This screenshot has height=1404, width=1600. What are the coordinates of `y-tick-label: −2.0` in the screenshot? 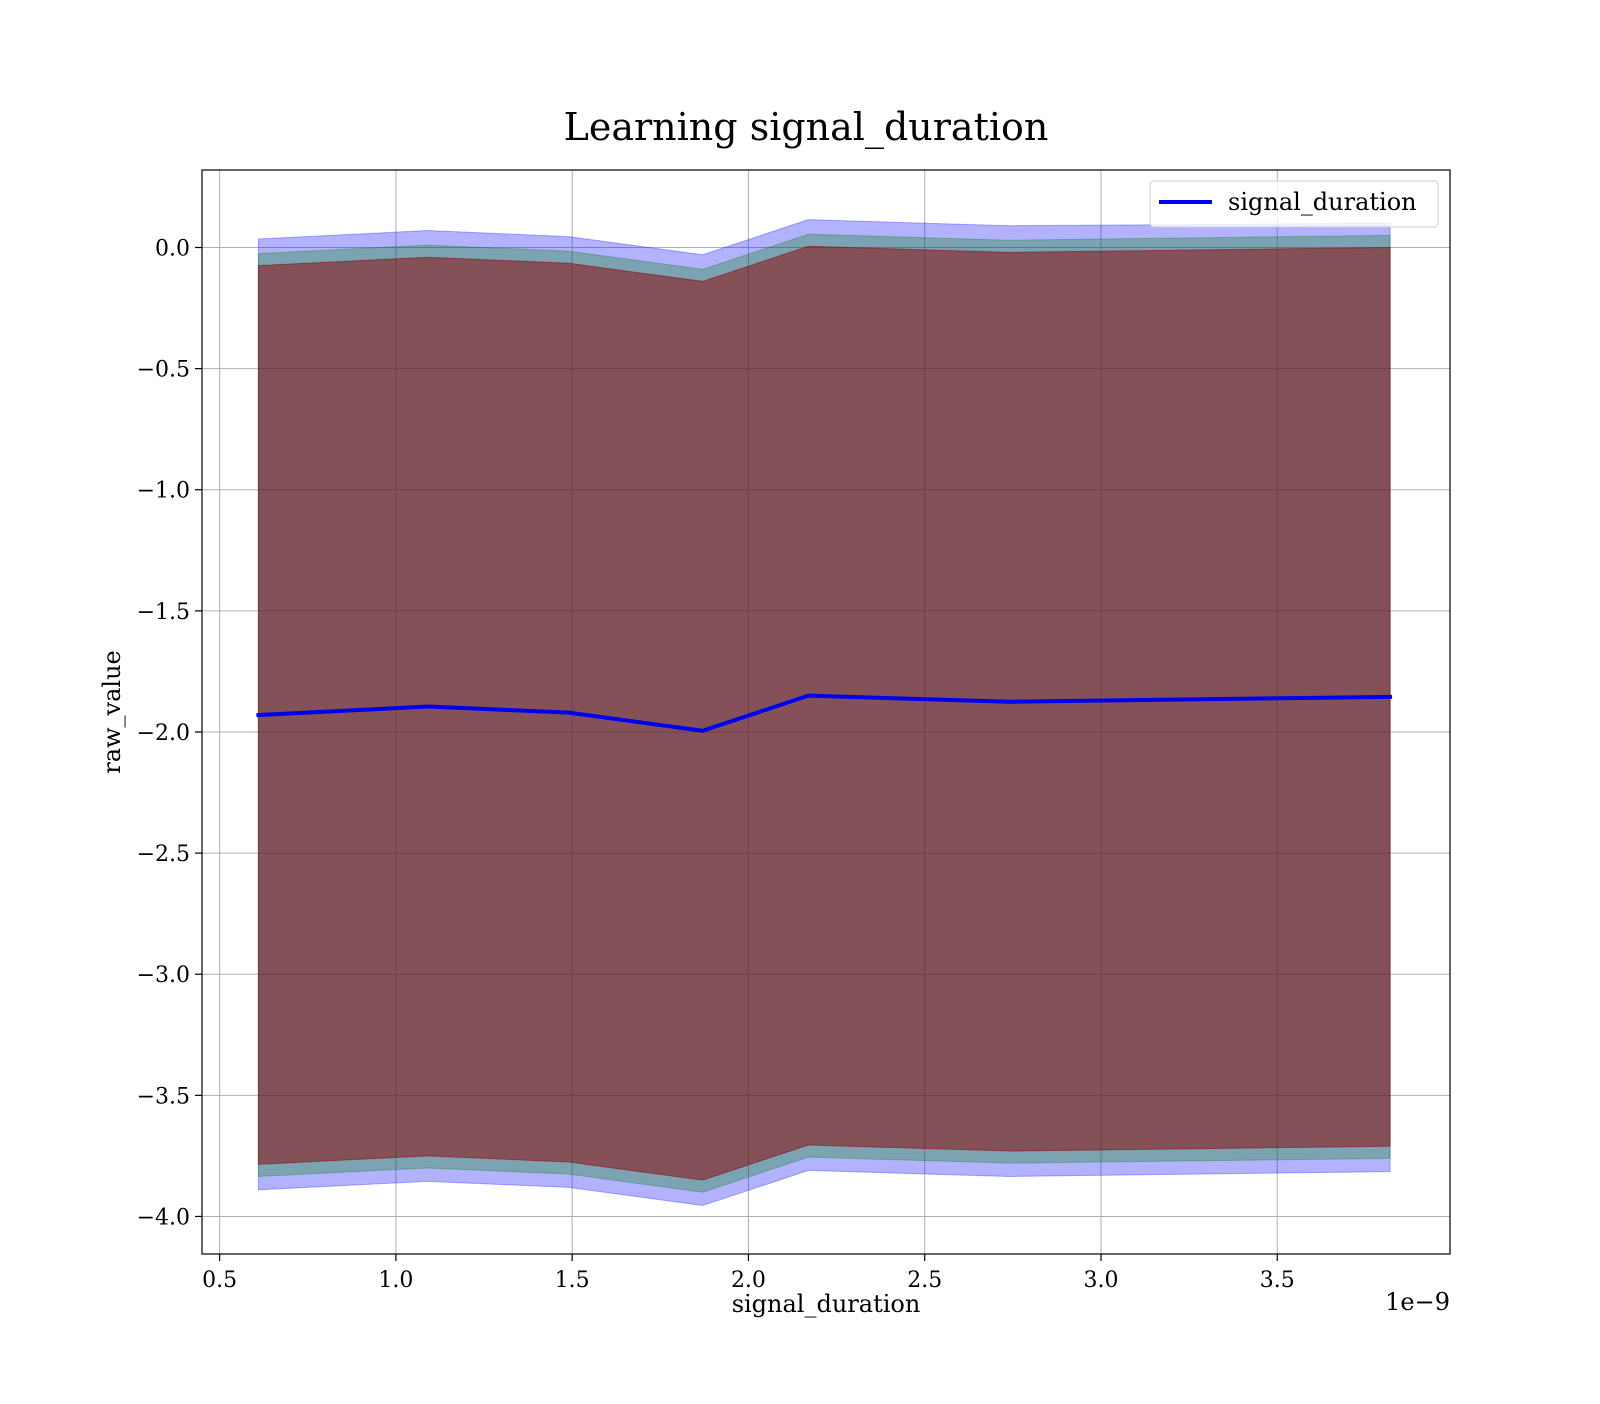 It's located at (163, 733).